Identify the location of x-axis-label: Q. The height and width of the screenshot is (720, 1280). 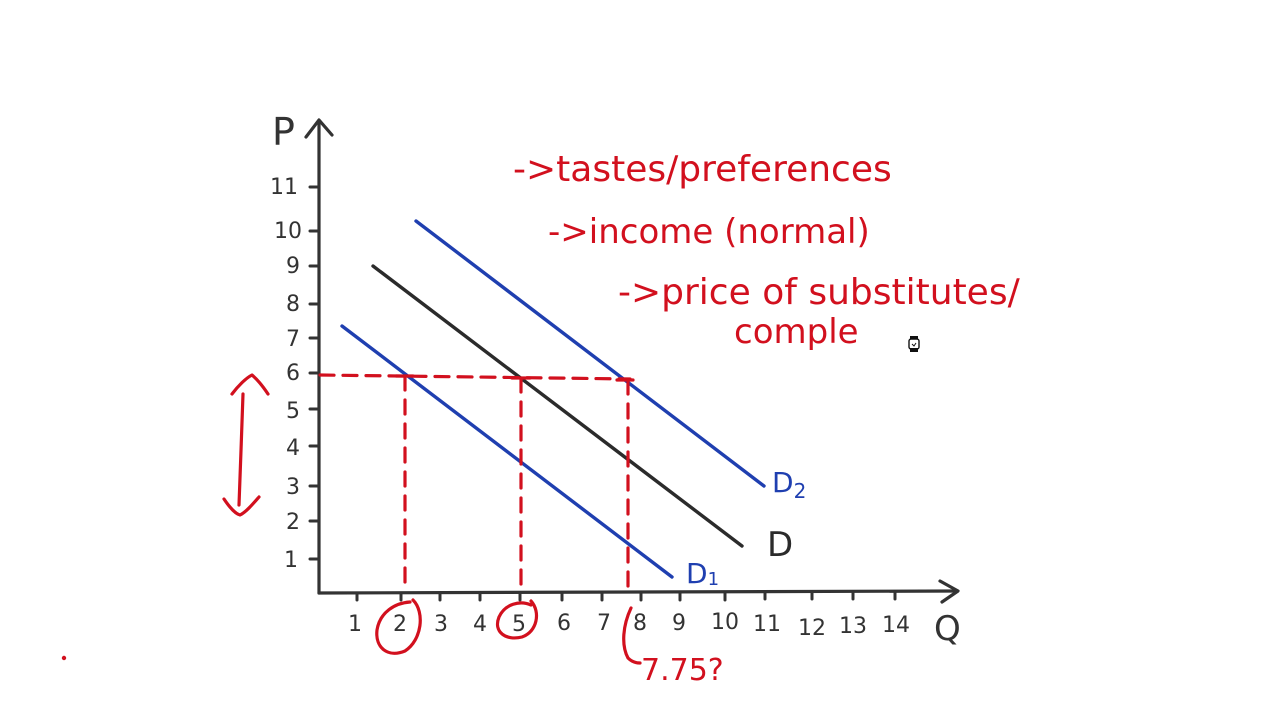
(947, 629).